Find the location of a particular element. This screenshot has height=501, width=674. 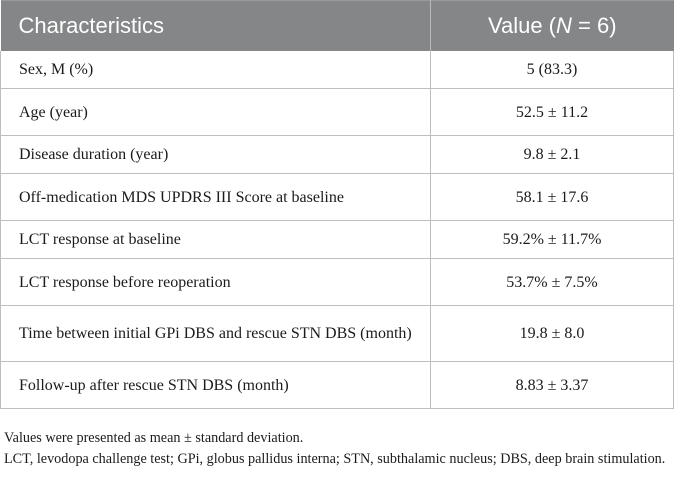

table-row: LCT response at baseline 59.2% ± 11.7% is located at coordinates (337, 239).